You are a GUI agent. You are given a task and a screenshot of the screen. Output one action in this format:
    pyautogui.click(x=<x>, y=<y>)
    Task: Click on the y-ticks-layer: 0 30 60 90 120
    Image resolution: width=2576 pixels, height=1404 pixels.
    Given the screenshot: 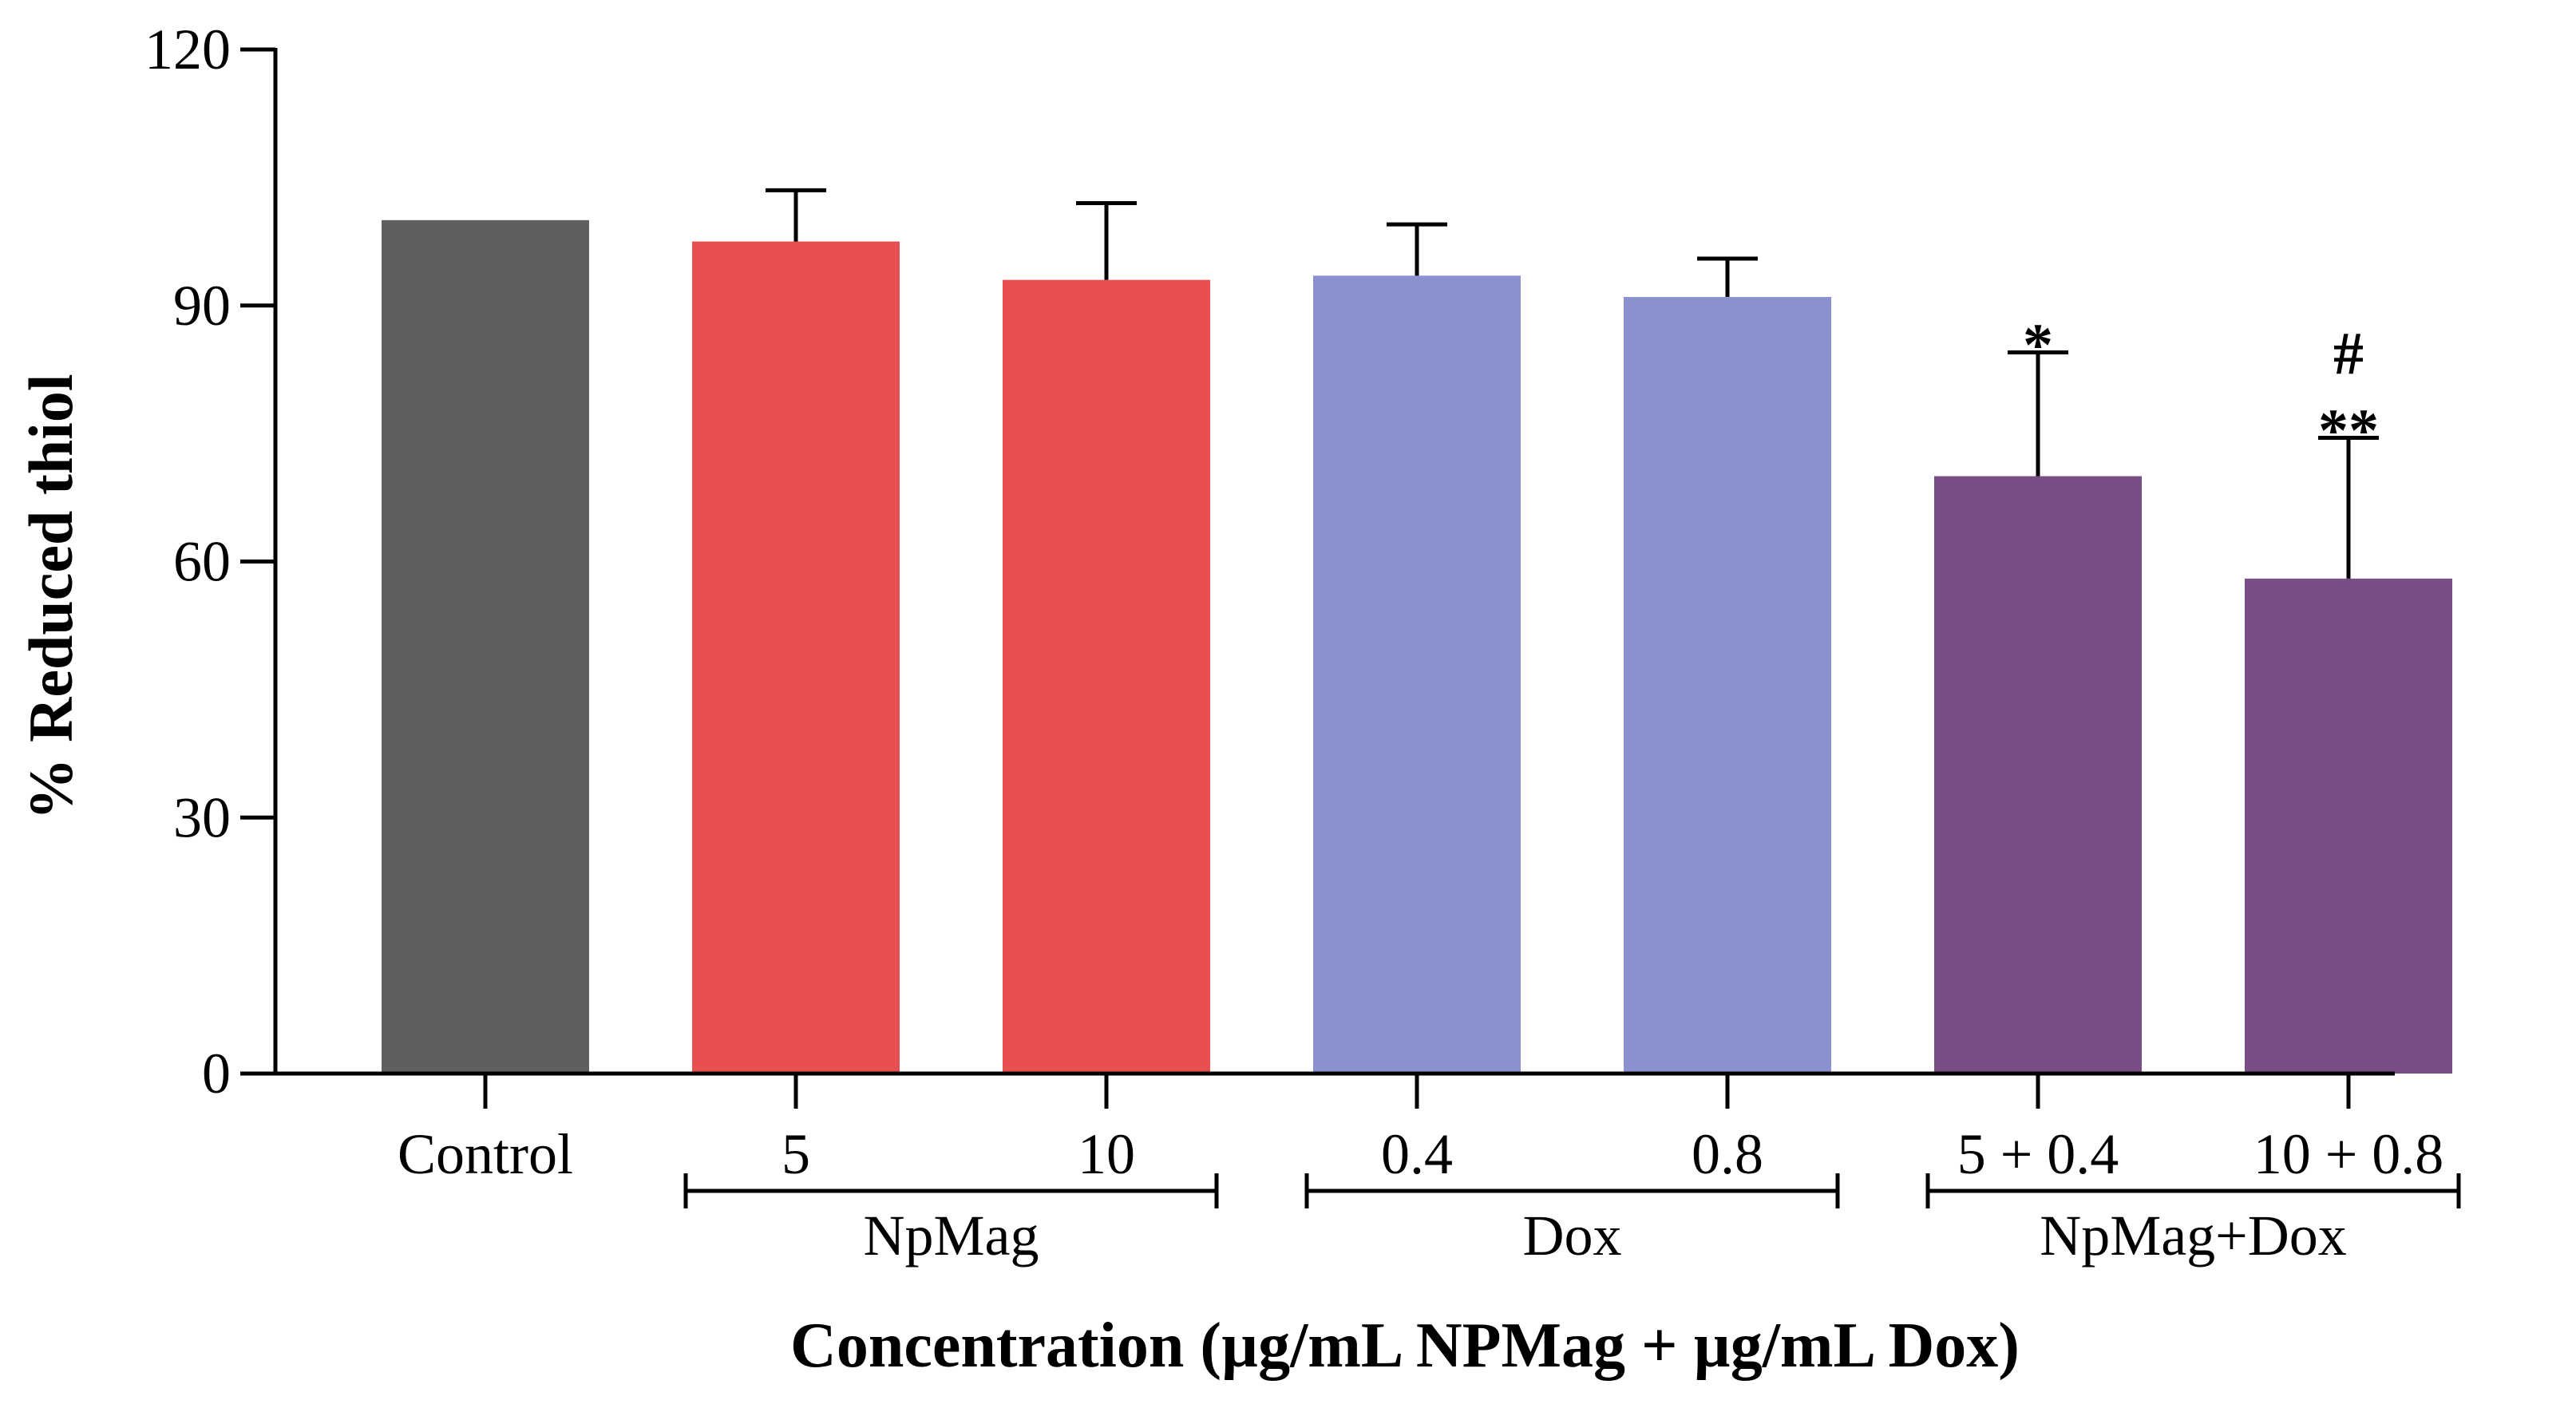 What is the action you would take?
    pyautogui.click(x=209, y=561)
    